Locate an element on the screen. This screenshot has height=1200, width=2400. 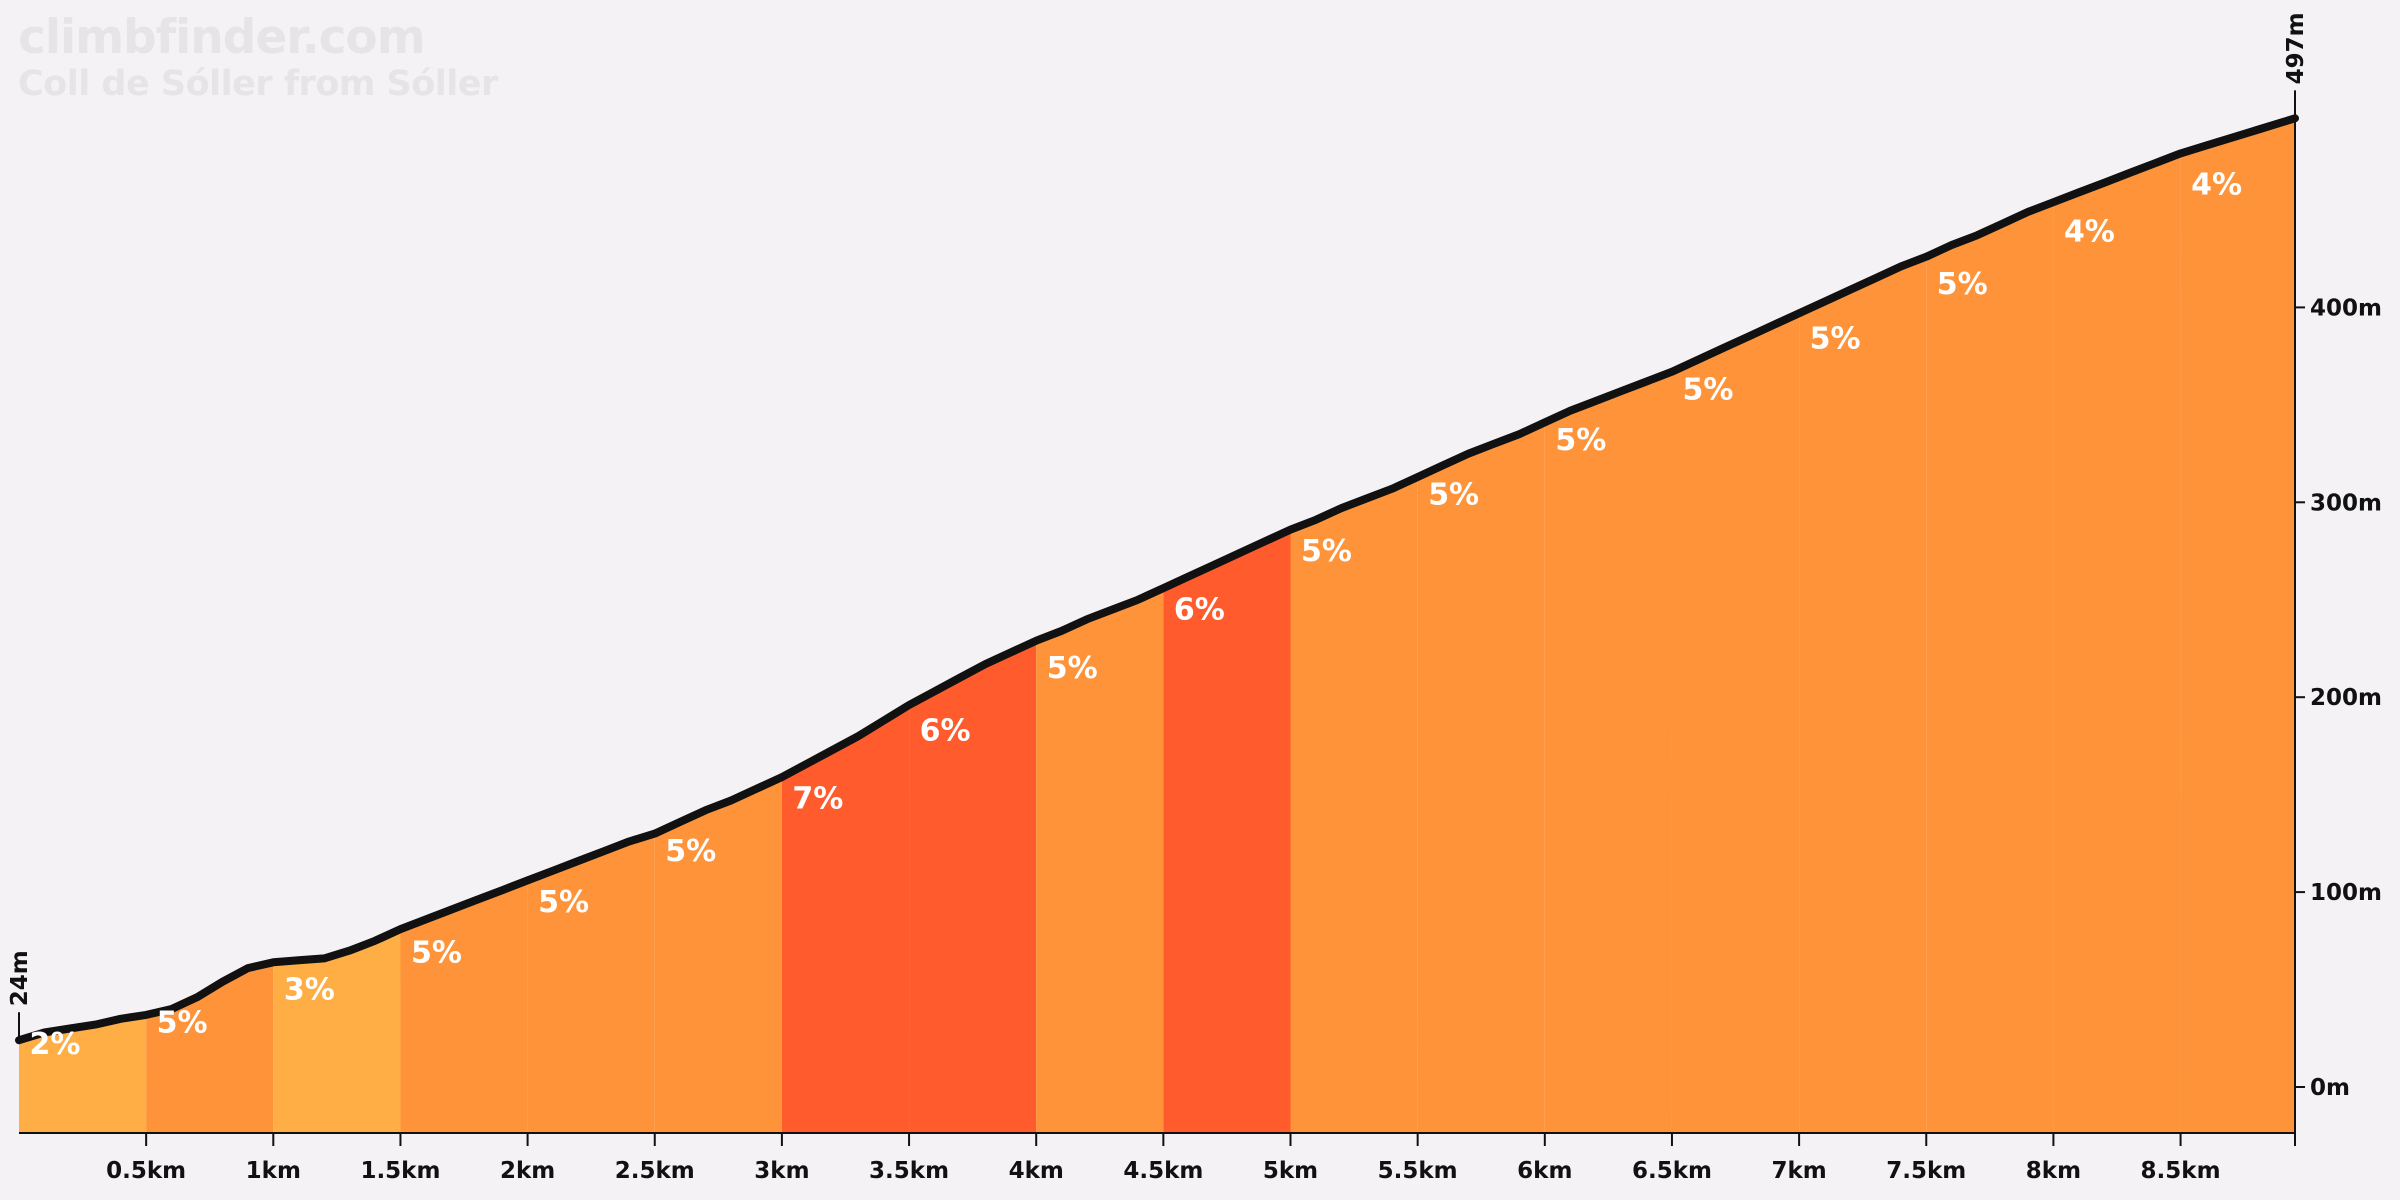
grade-label-11: 5% is located at coordinates (1326, 551).